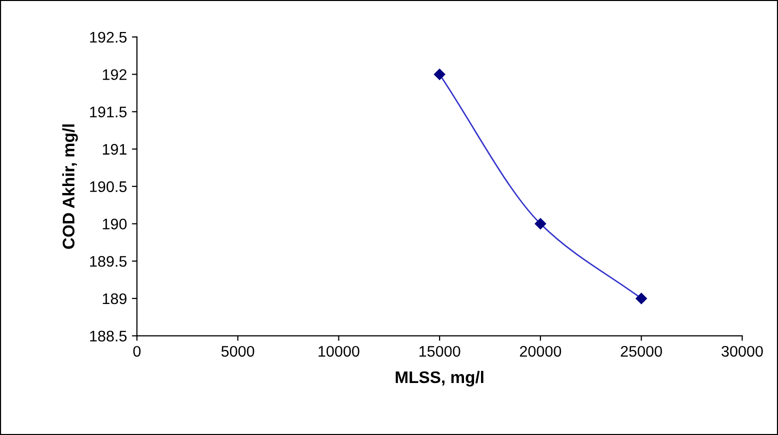 The width and height of the screenshot is (778, 435). I want to click on x-axis-title: MLSS, mg/l, so click(440, 378).